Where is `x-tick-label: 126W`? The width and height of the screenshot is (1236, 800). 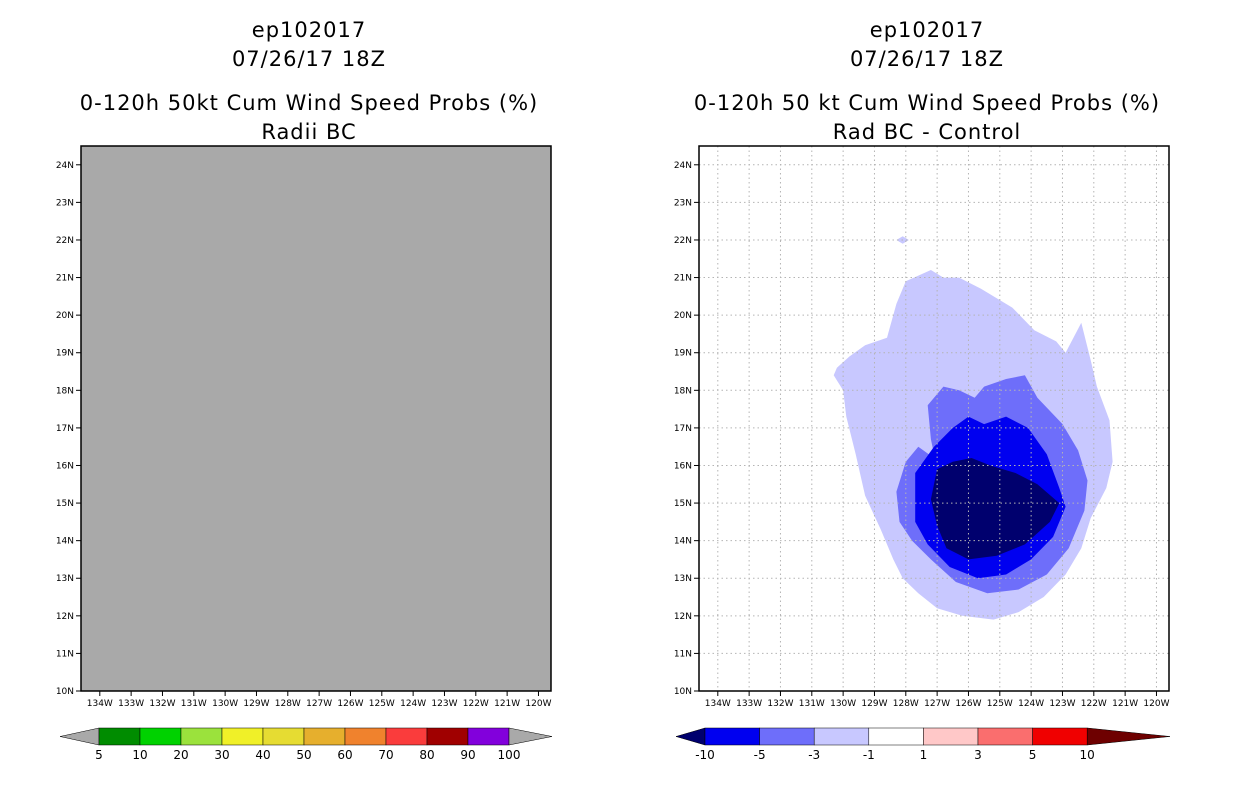 x-tick-label: 126W is located at coordinates (350, 704).